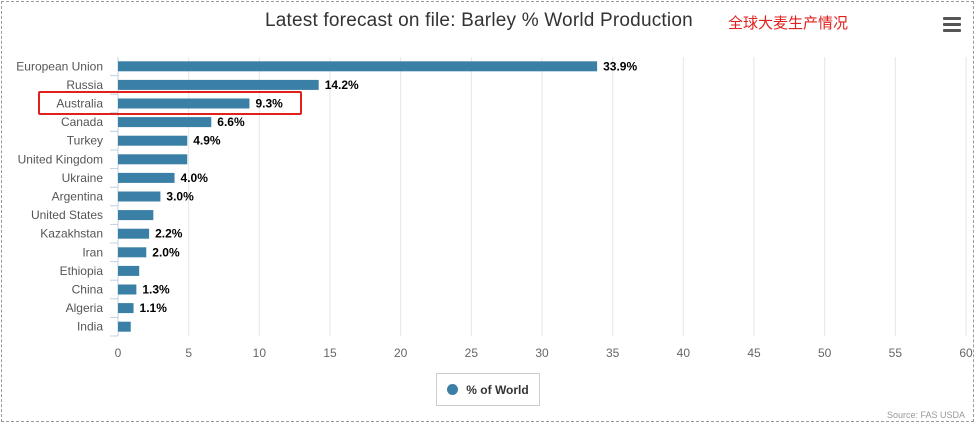  Describe the element at coordinates (59, 66) in the screenshot. I see `category-label: European Union` at that location.